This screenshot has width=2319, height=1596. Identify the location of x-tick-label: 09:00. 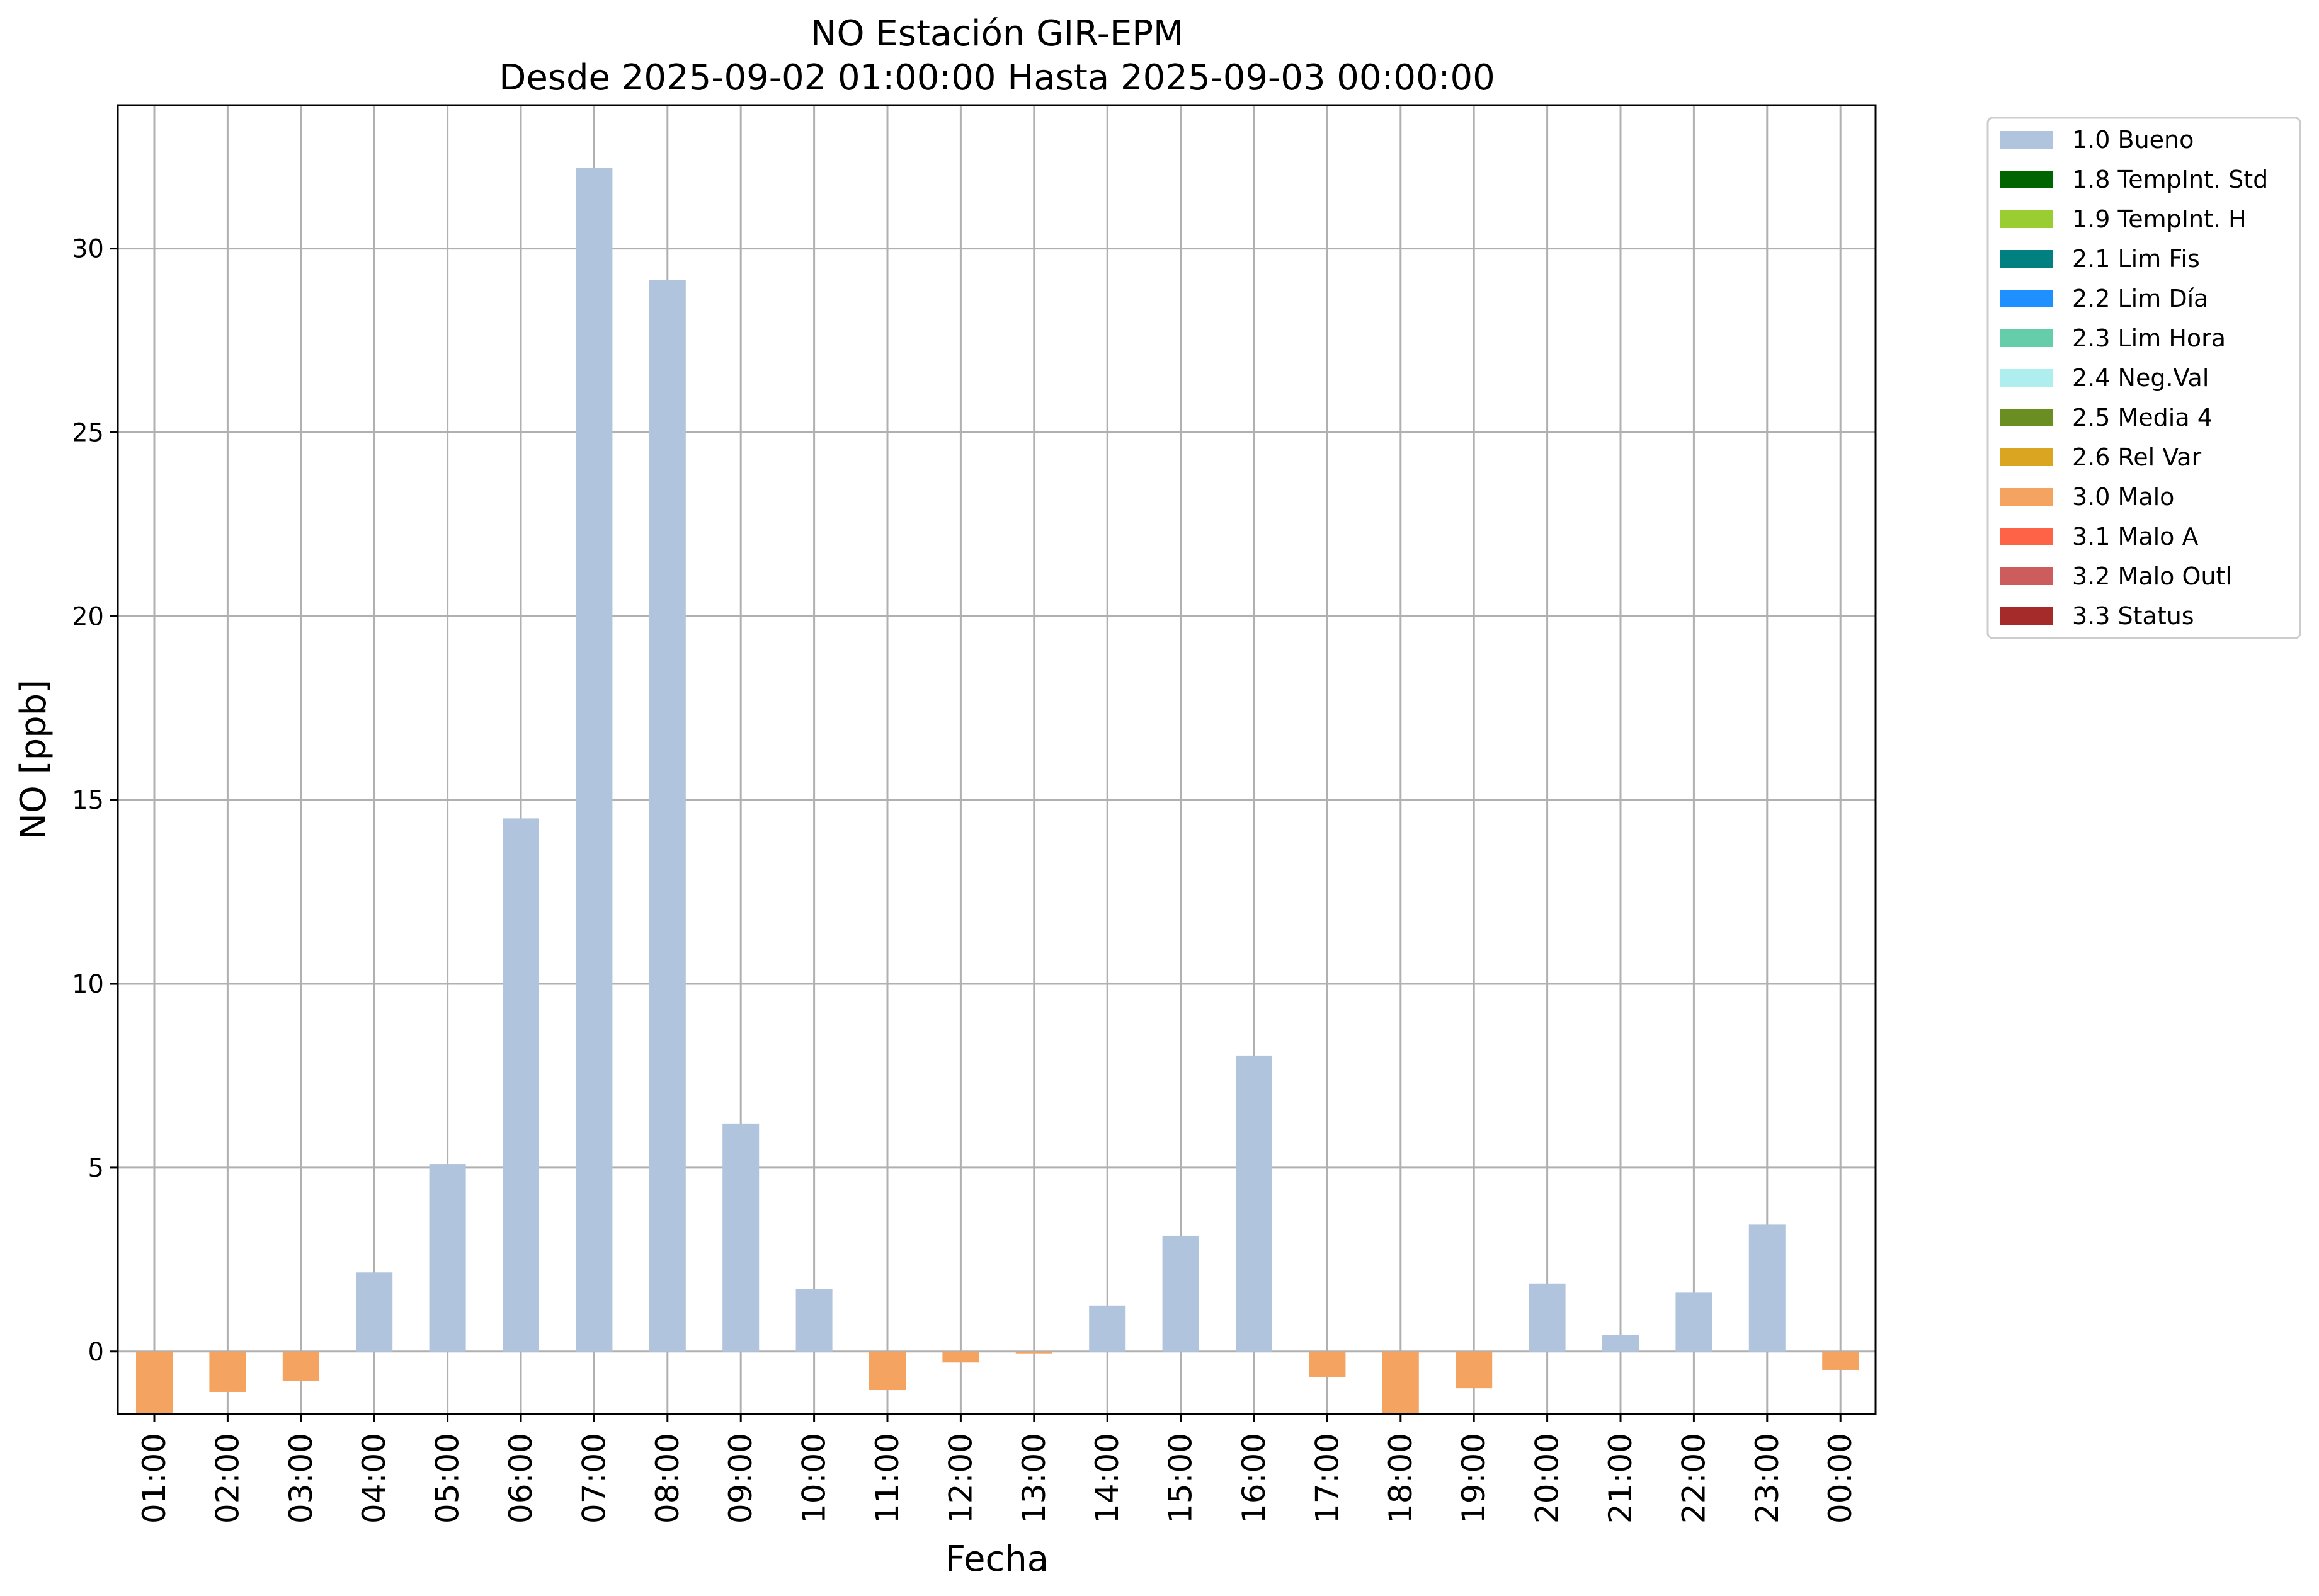
(740, 1478).